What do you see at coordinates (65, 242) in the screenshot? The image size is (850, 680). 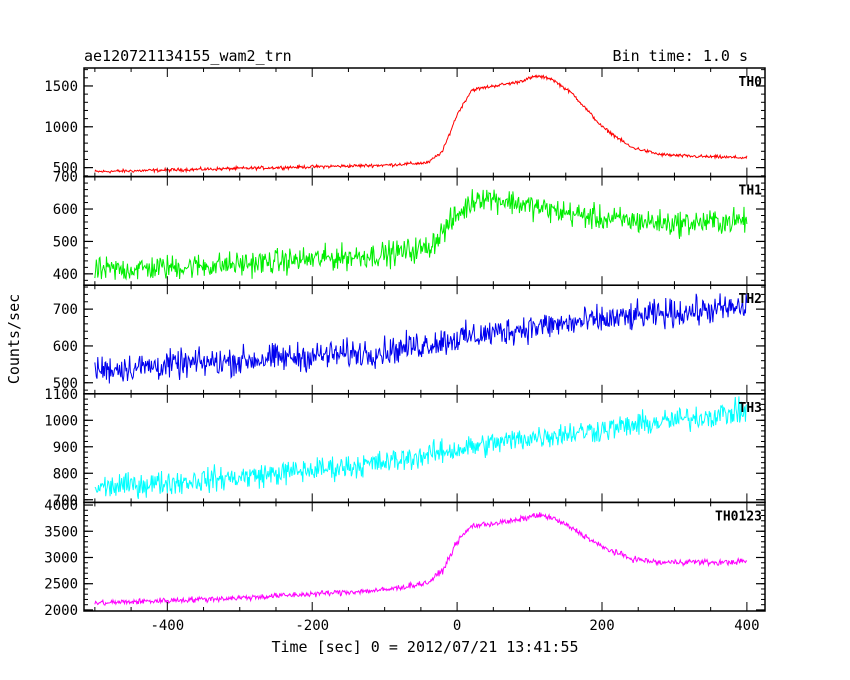 I see `y-tick-label-th1: 500` at bounding box center [65, 242].